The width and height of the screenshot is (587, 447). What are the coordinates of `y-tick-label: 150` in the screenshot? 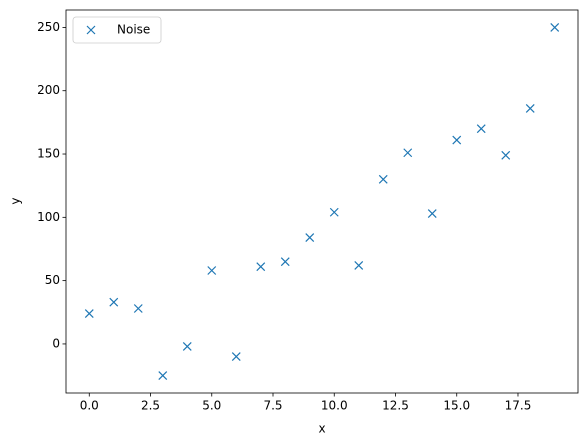 It's located at (48, 154).